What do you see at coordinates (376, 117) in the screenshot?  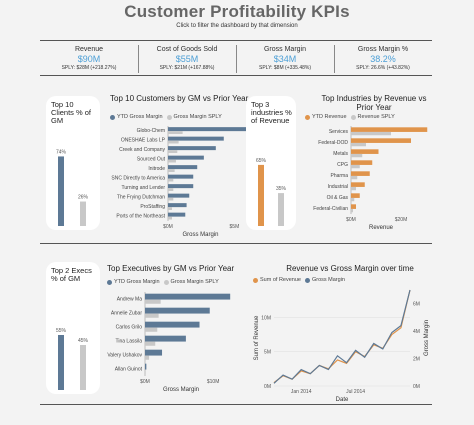 I see `legend-label: Revenue SPLY` at bounding box center [376, 117].